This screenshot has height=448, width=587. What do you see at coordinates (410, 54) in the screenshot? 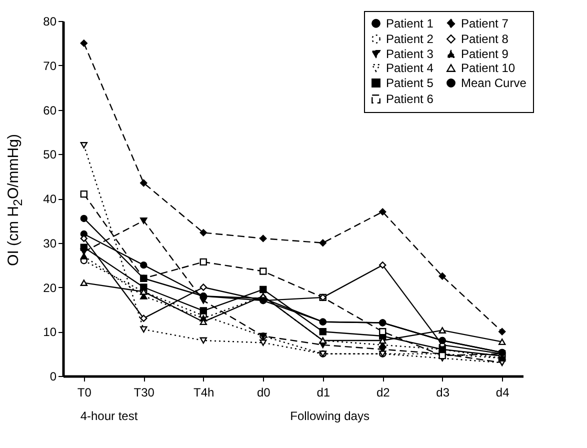
I see `legend-label: Patient 3` at bounding box center [410, 54].